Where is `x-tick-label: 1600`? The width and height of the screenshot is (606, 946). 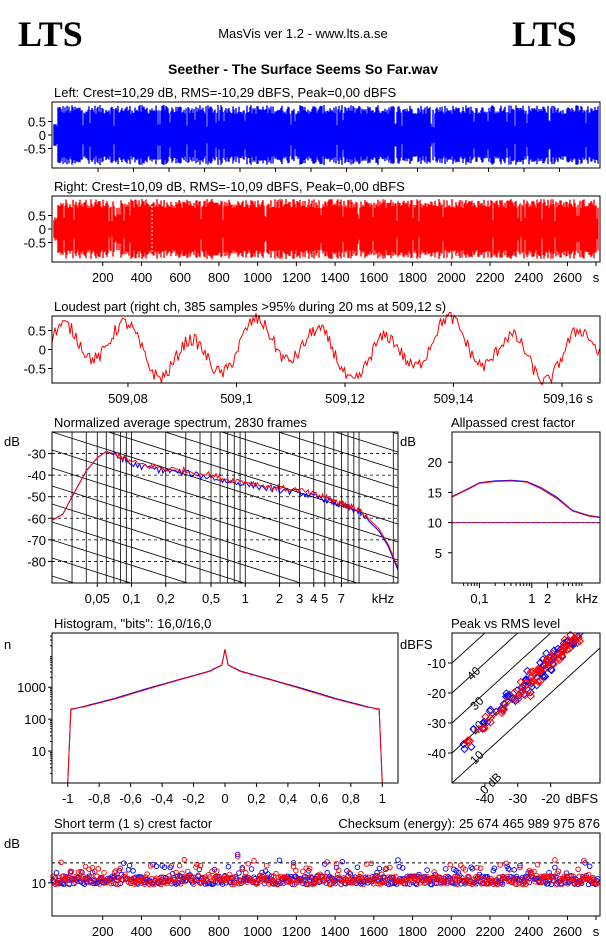 x-tick-label: 1600 is located at coordinates (373, 277).